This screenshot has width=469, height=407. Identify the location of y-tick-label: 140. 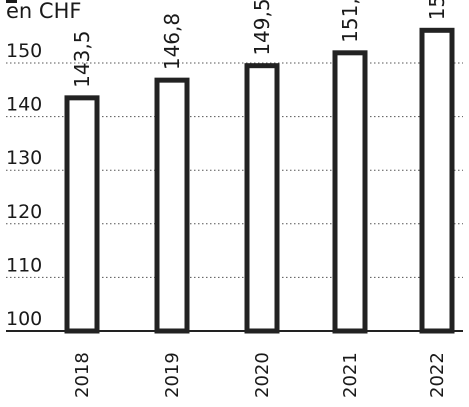
(24, 105).